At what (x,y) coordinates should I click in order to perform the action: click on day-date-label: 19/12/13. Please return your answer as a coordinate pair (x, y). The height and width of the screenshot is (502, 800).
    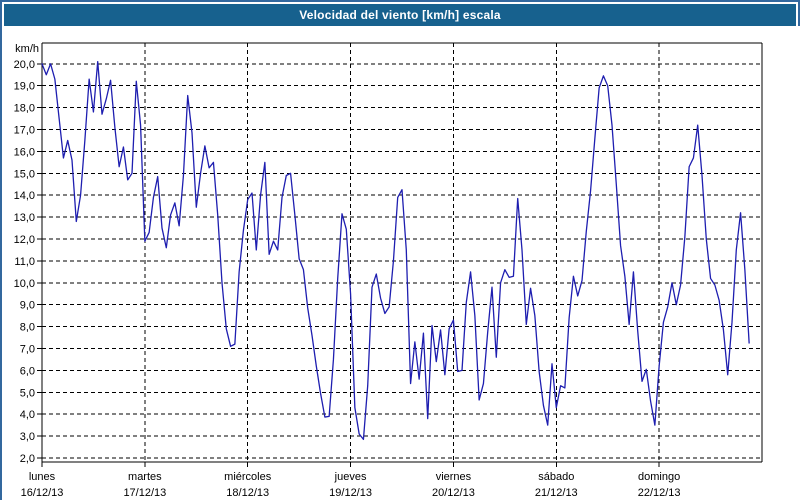
    Looking at the image, I should click on (350, 493).